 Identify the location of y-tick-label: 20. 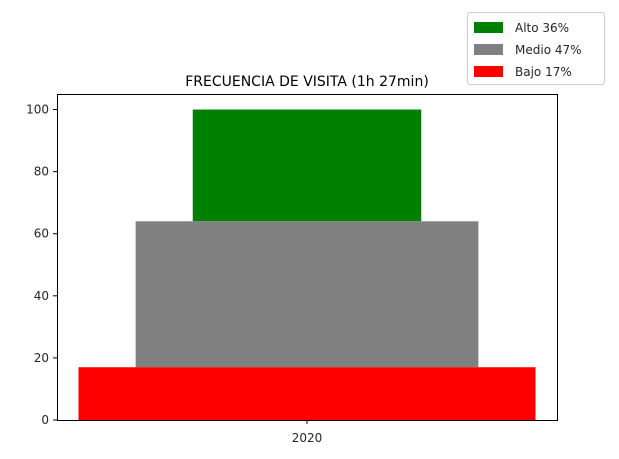
(41, 358).